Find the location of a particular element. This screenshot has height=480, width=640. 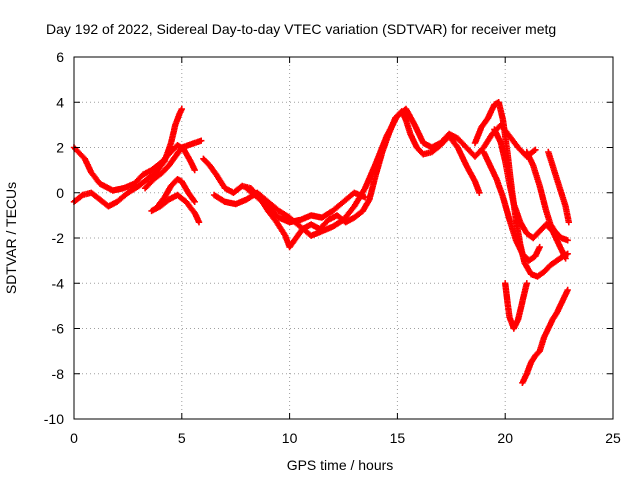

y-tick-label: -2 is located at coordinates (58, 238).